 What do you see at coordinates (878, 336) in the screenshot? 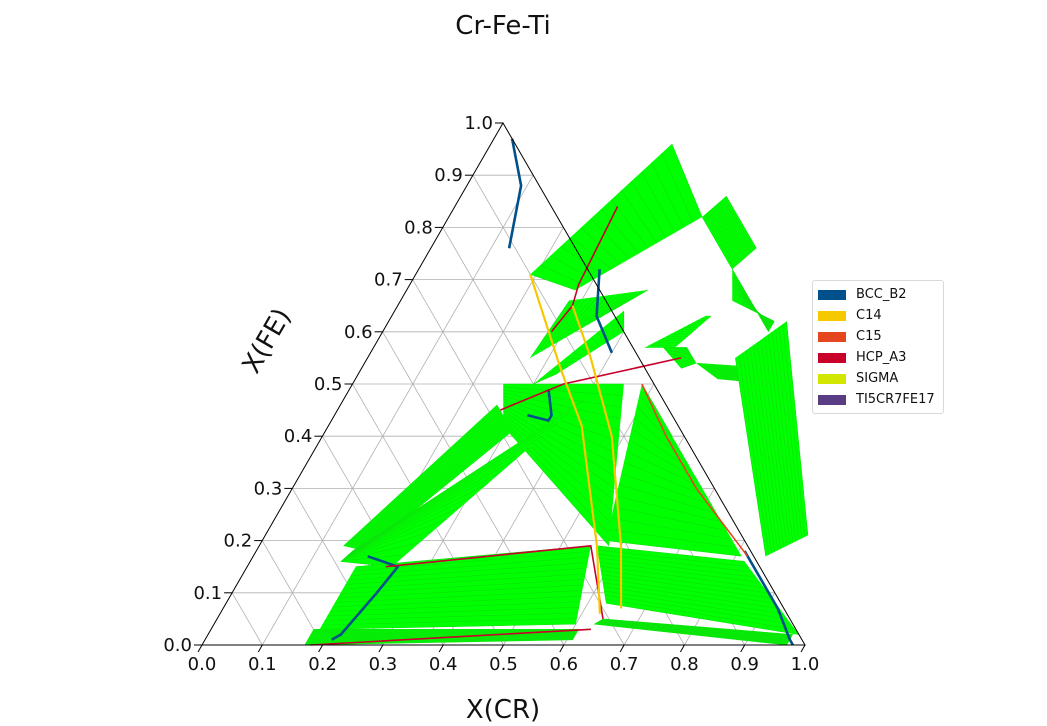
I see `legend-item-c15: C15` at bounding box center [878, 336].